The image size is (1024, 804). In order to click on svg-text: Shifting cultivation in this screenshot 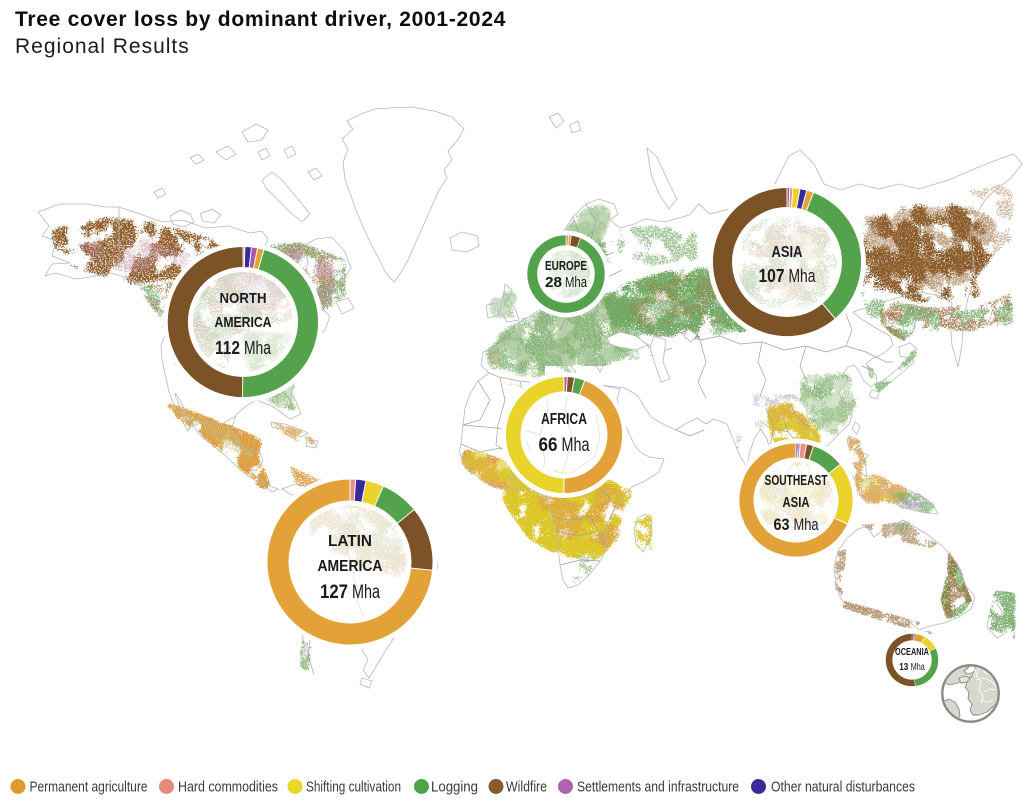, I will do `click(353, 787)`.